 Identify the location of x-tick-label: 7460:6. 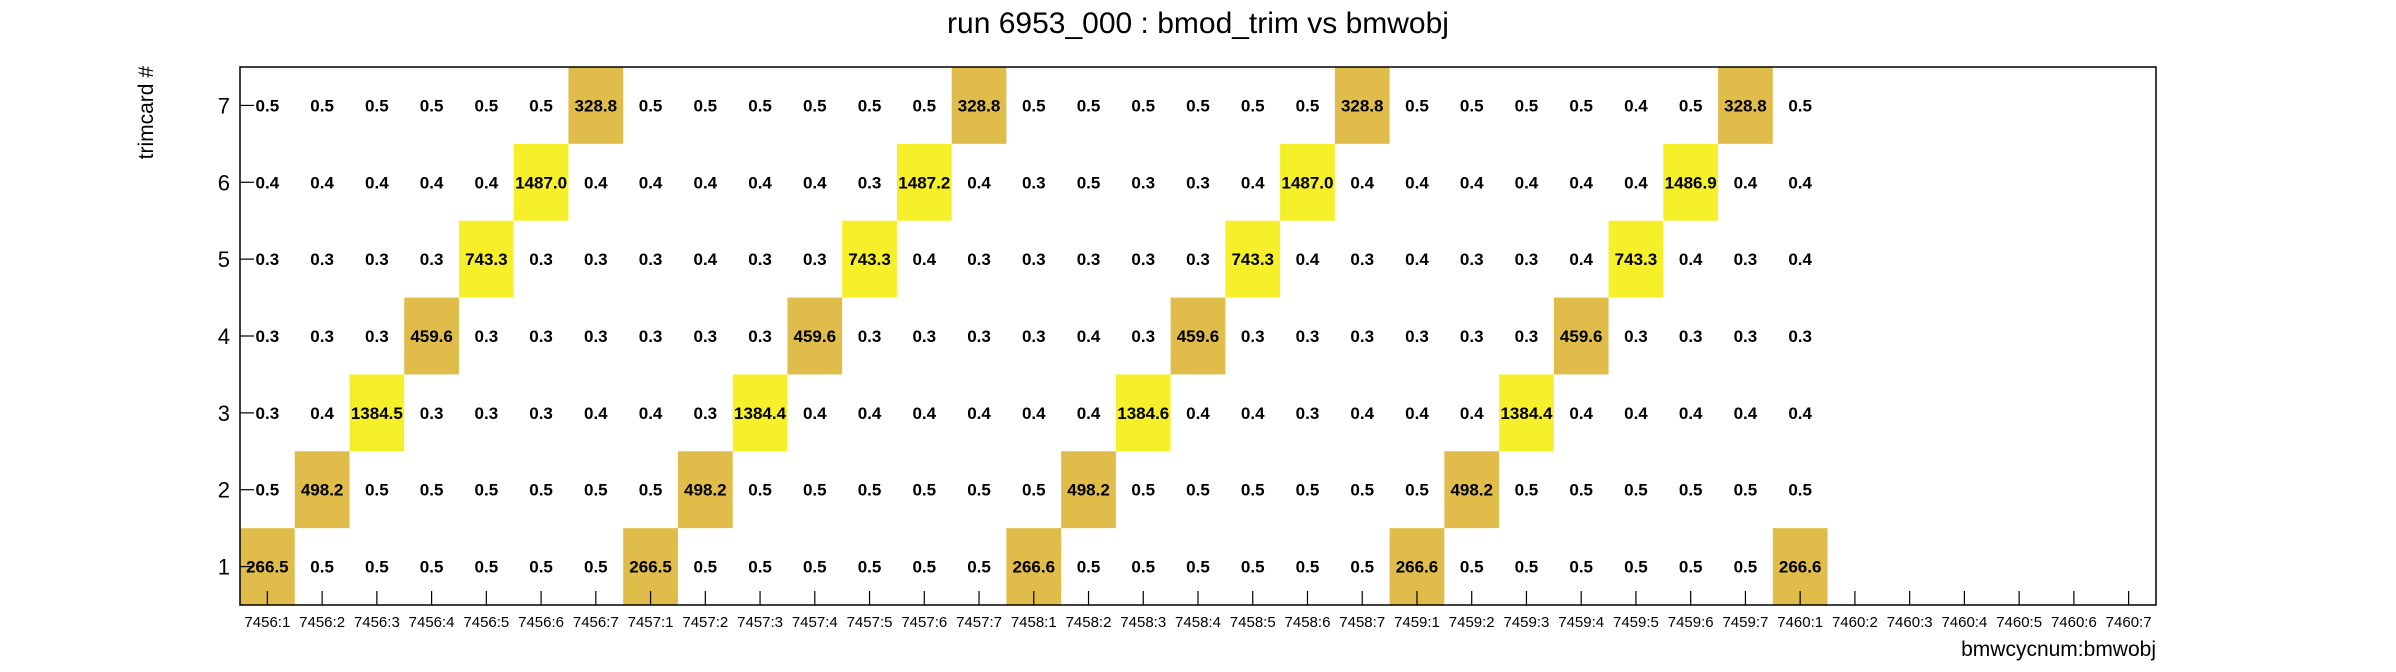
(2074, 622).